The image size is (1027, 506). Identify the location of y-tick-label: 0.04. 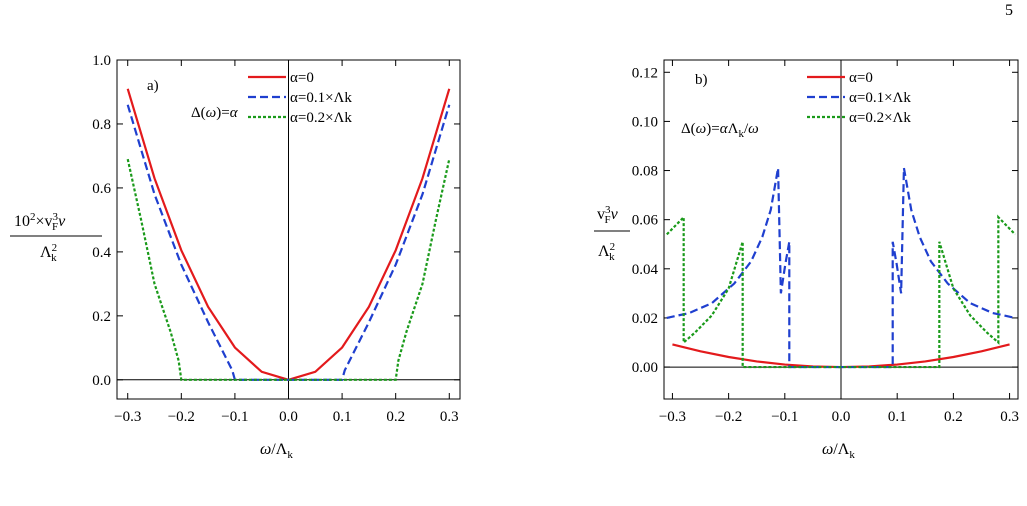
(645, 270).